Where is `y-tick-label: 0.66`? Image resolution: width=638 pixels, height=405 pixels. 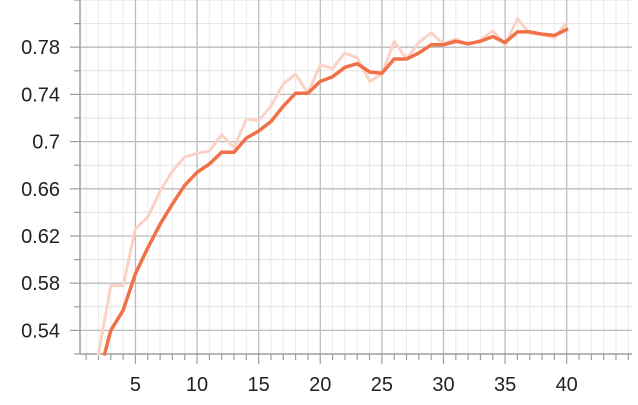 y-tick-label: 0.66 is located at coordinates (40, 190).